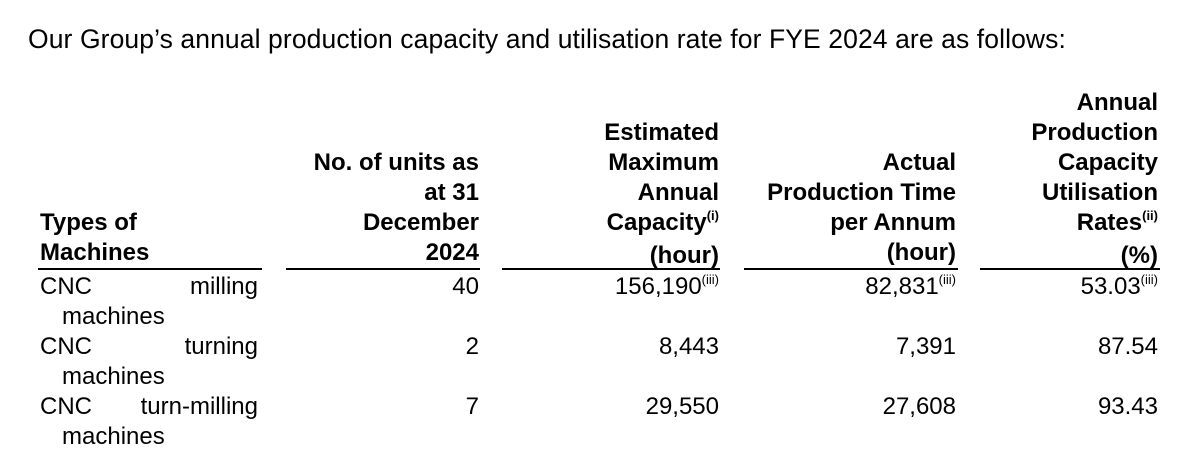 This screenshot has width=1200, height=465. I want to click on table-cell-rate: 87.54, so click(1127, 346).